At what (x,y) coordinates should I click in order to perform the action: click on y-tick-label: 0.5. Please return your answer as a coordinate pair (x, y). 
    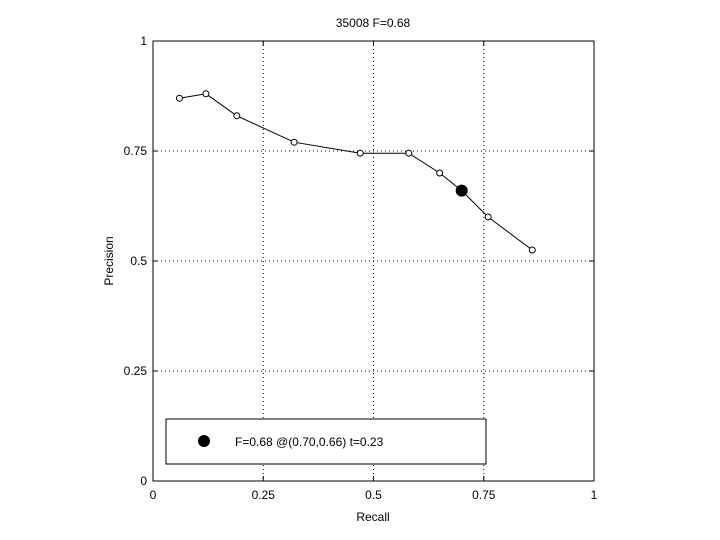
    Looking at the image, I should click on (138, 261).